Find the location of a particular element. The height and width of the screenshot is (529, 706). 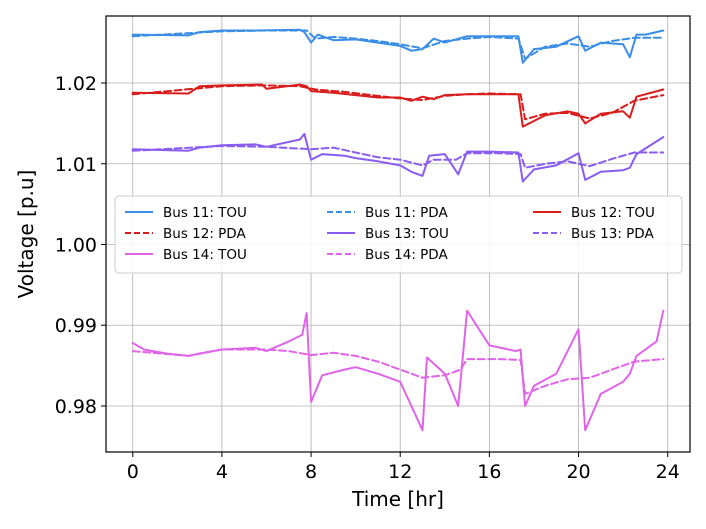

y-tick-label: 1.00 is located at coordinates (76, 245).